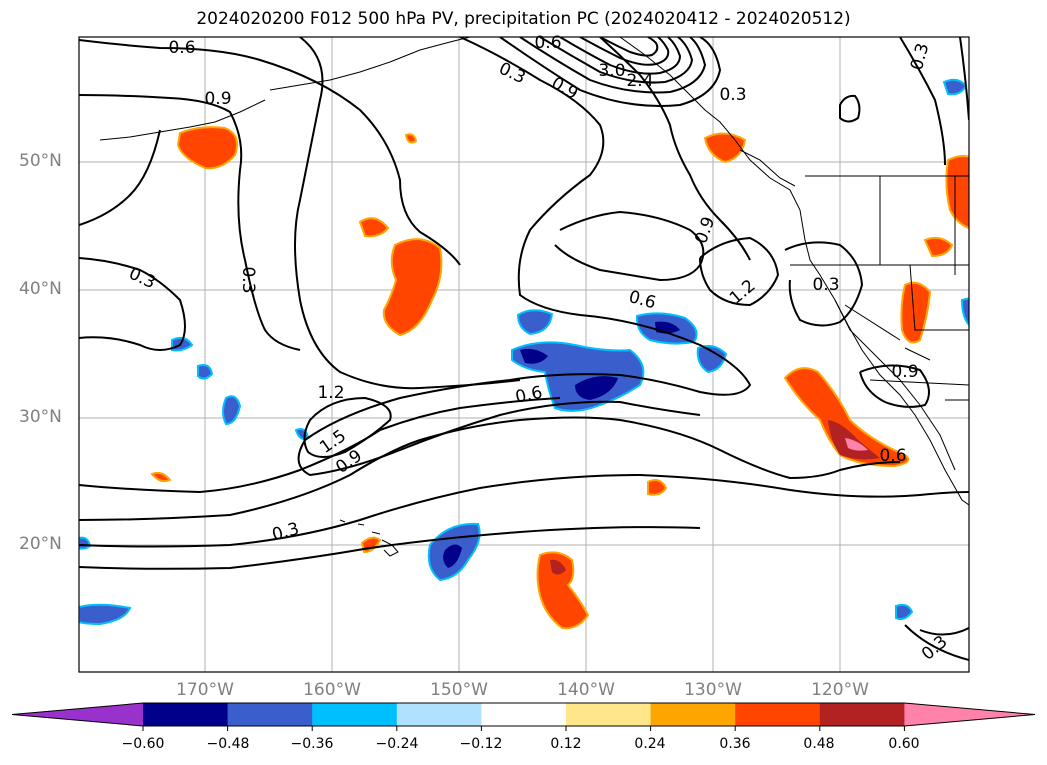  I want to click on colorbar-tick-label: 0.60, so click(904, 744).